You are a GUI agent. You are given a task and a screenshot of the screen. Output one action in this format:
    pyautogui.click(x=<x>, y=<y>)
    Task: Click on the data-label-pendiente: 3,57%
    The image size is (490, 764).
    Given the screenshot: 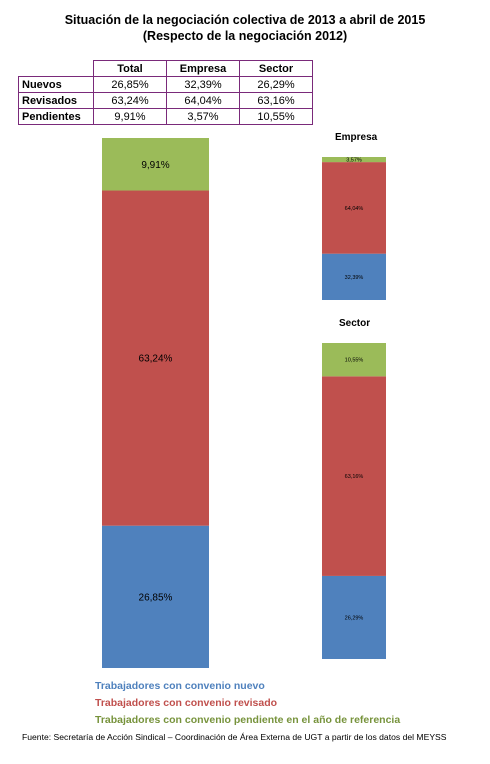 What is the action you would take?
    pyautogui.click(x=354, y=160)
    